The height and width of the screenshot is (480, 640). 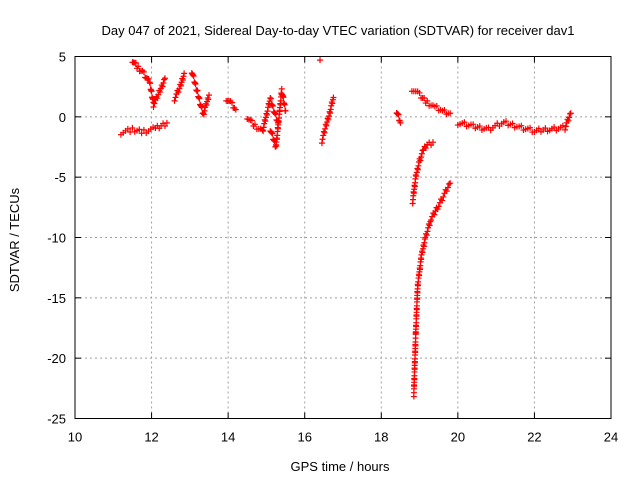 What do you see at coordinates (534, 437) in the screenshot?
I see `x-tick-label: 22` at bounding box center [534, 437].